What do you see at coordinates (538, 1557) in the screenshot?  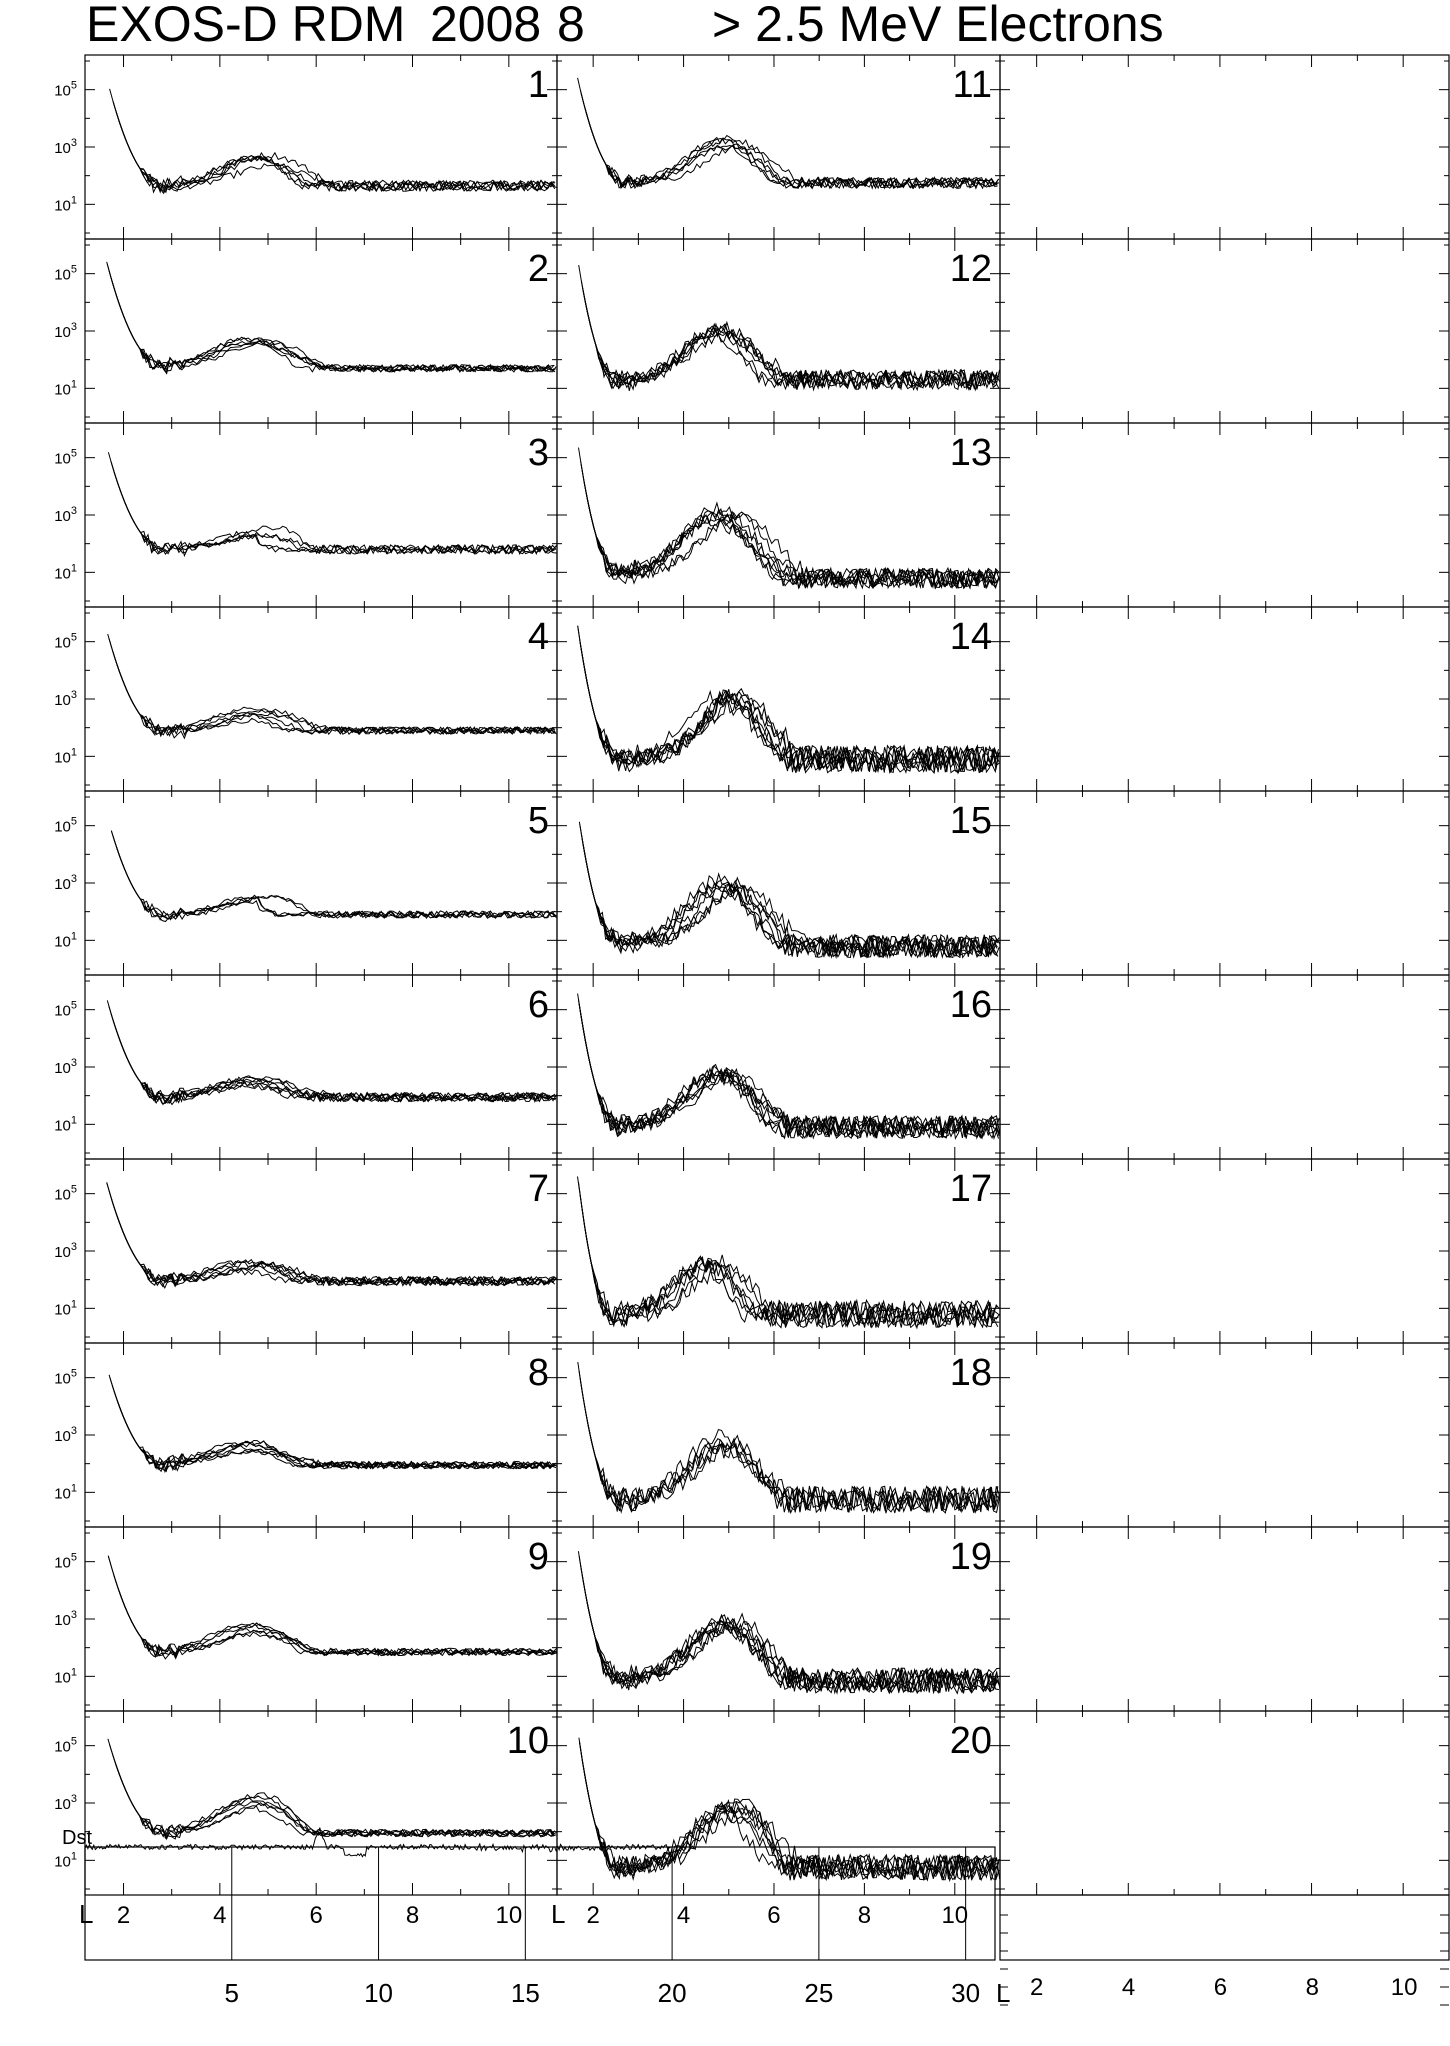 I see `day-label-9: 9` at bounding box center [538, 1557].